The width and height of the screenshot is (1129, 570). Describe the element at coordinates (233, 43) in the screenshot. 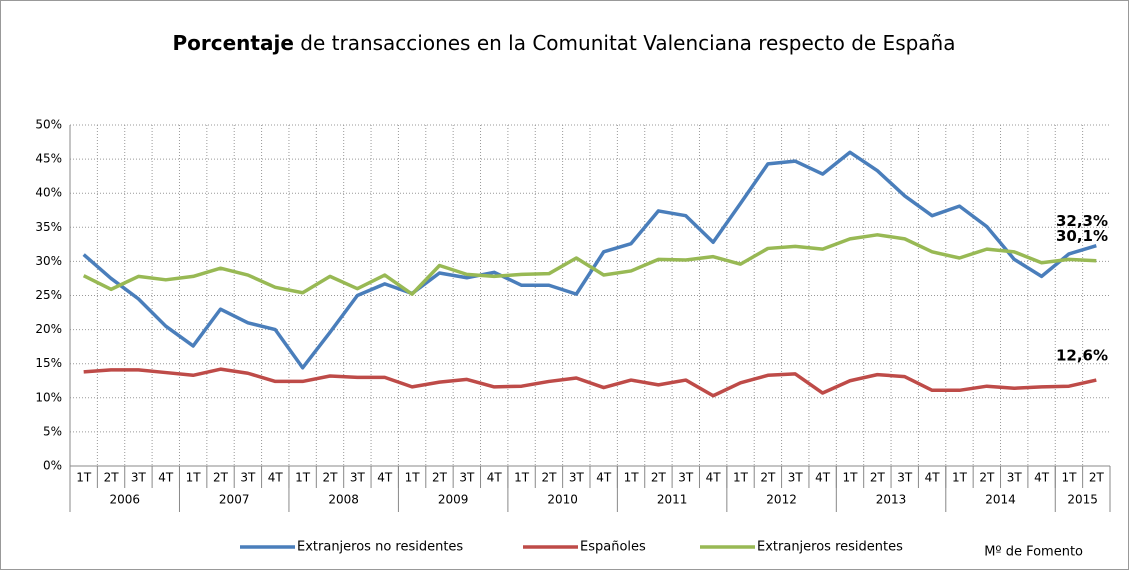

I see `title-bold: Porcentaje` at that location.